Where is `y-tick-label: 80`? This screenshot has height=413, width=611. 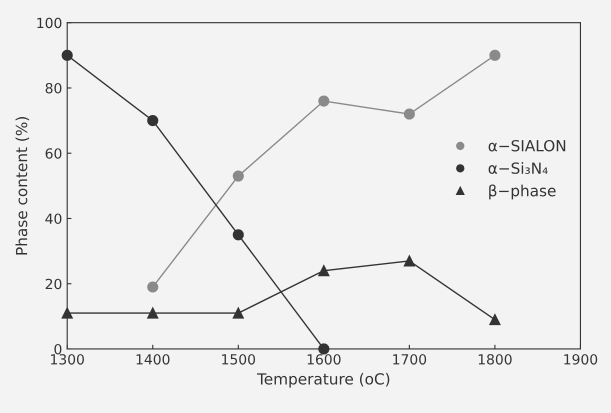 y-tick-label: 80 is located at coordinates (54, 88).